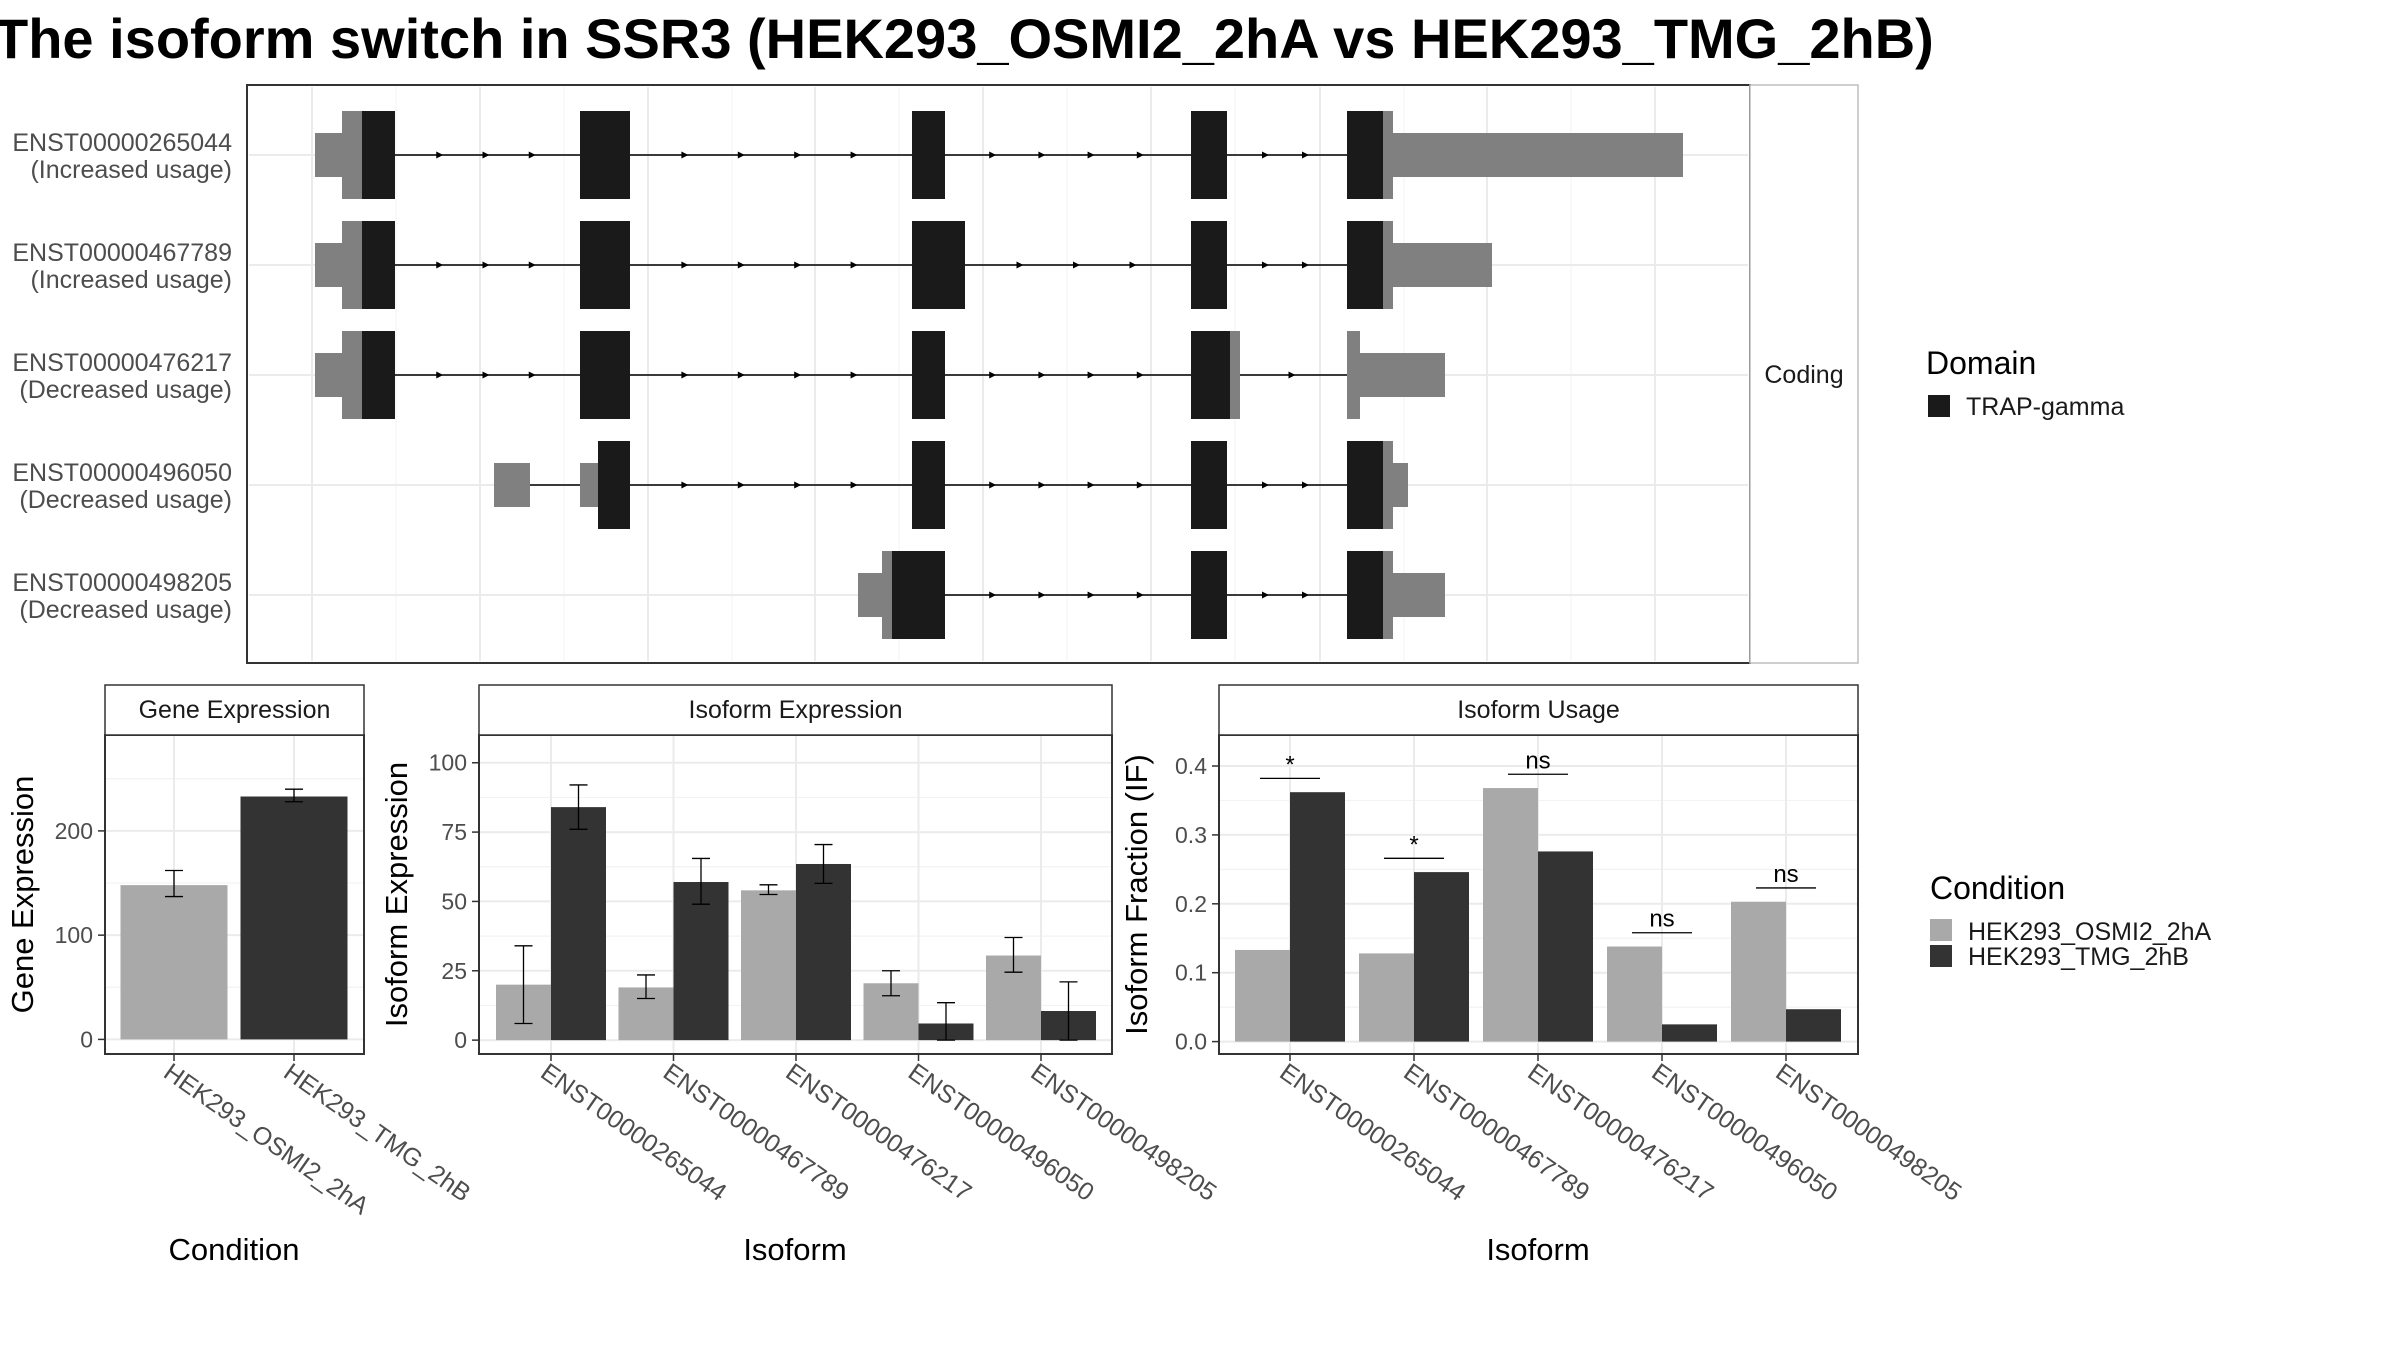 The image size is (2400, 1355). Describe the element at coordinates (1191, 973) in the screenshot. I see `y-tick-label: 0.1` at that location.